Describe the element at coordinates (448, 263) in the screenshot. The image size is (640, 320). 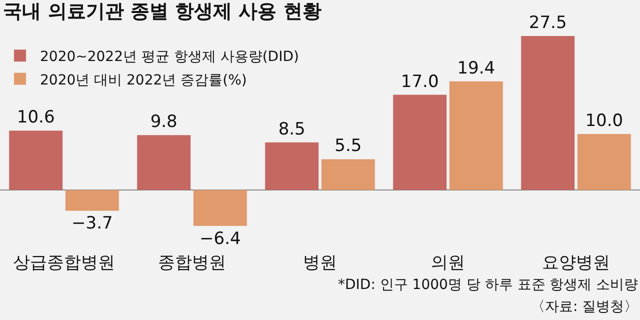
I see `x-tick-label: 의원` at that location.